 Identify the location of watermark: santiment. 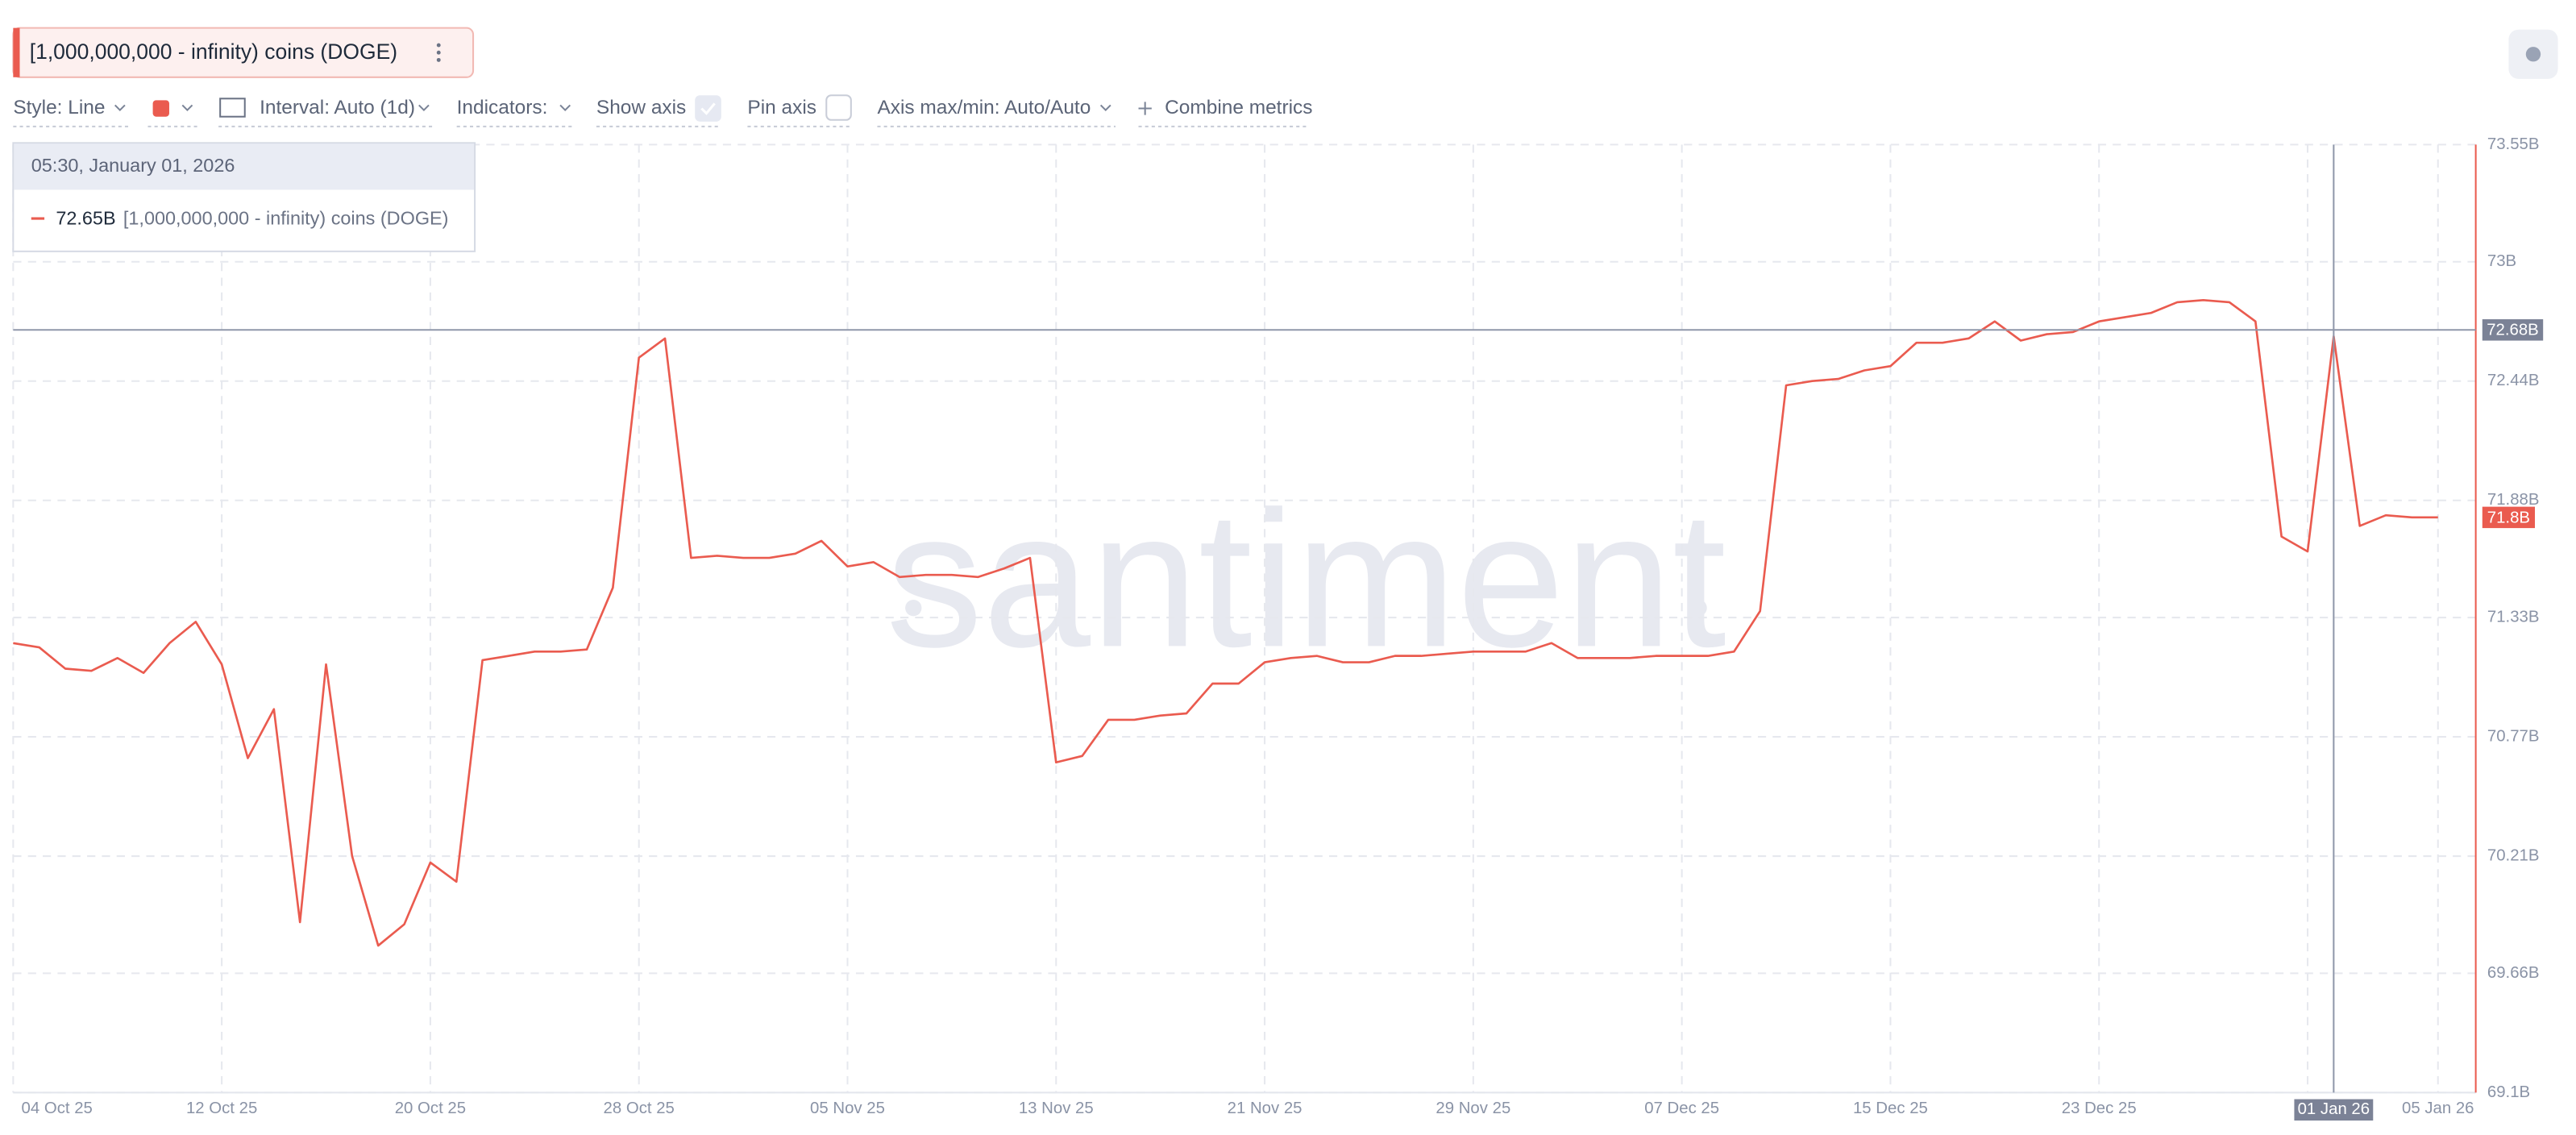
(1306, 578).